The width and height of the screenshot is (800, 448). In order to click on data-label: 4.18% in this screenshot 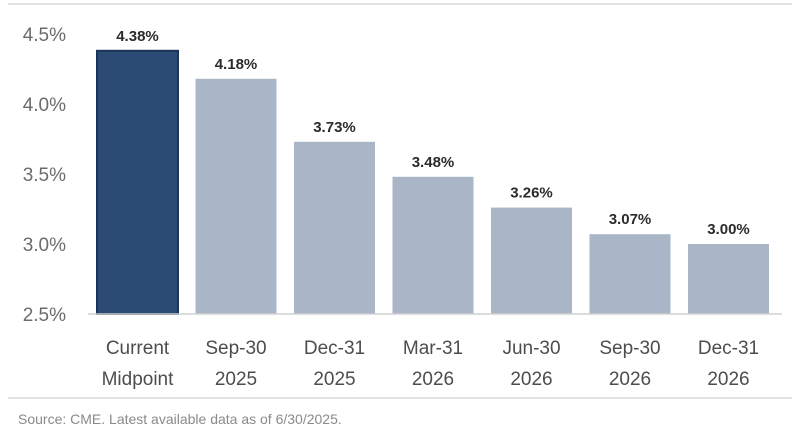, I will do `click(236, 64)`.